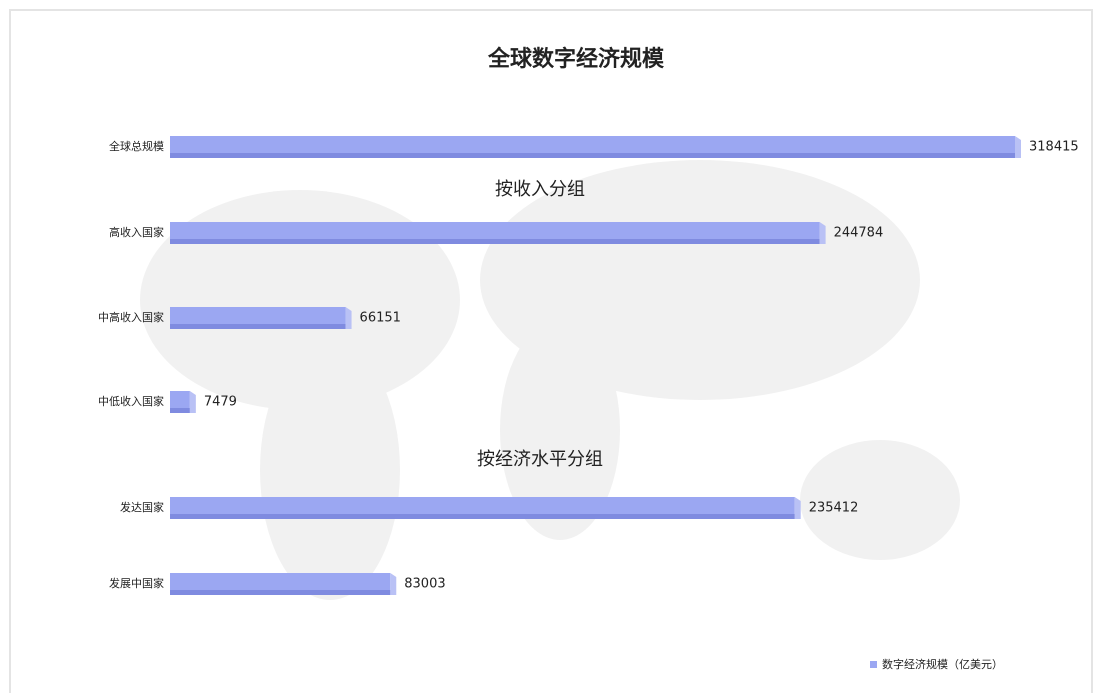  I want to click on group-label: 按经济水平分组, so click(540, 459).